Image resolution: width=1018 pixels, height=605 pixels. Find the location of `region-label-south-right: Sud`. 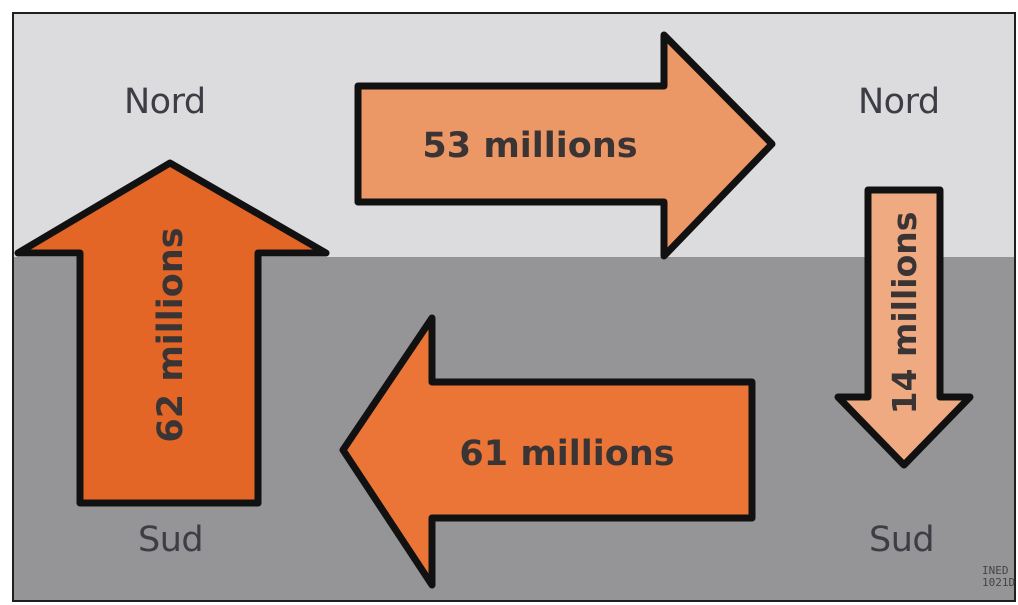

region-label-south-right: Sud is located at coordinates (902, 540).